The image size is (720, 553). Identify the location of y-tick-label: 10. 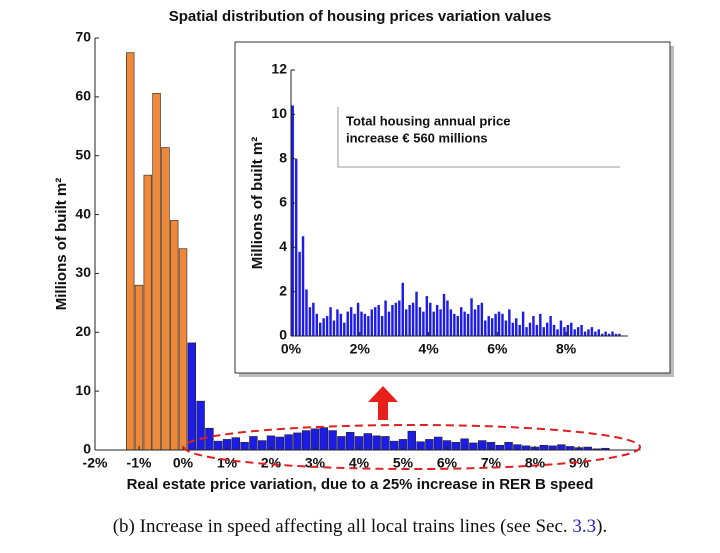
(83, 390).